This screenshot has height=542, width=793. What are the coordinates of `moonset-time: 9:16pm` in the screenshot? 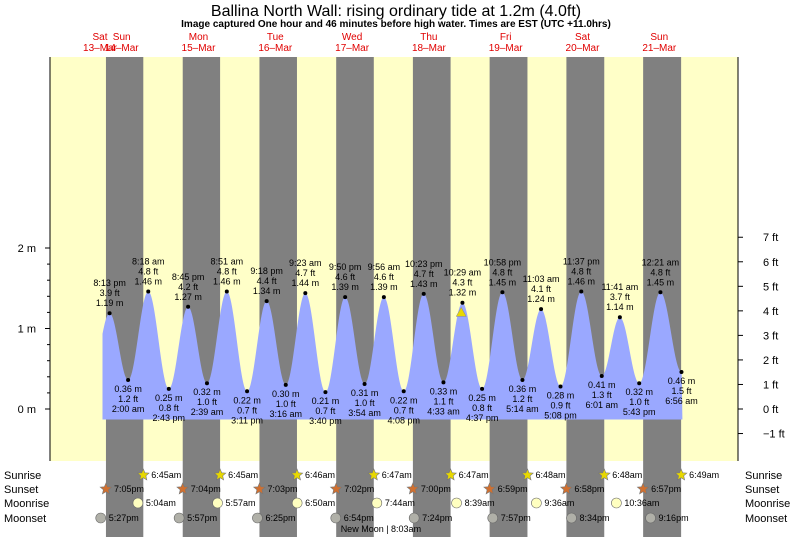 It's located at (674, 518).